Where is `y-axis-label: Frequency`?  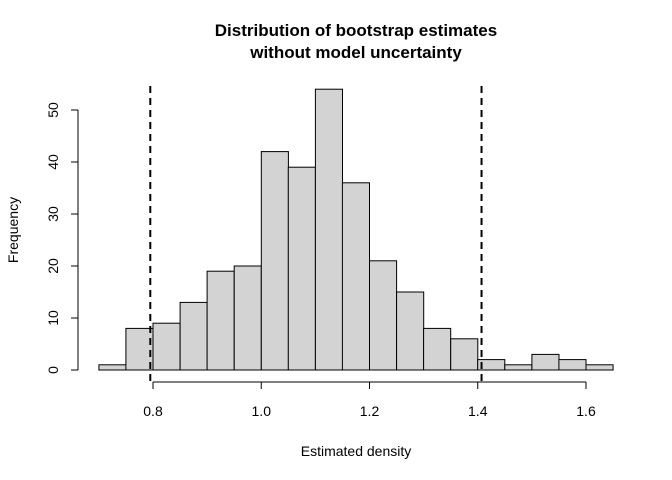 y-axis-label: Frequency is located at coordinates (13, 230).